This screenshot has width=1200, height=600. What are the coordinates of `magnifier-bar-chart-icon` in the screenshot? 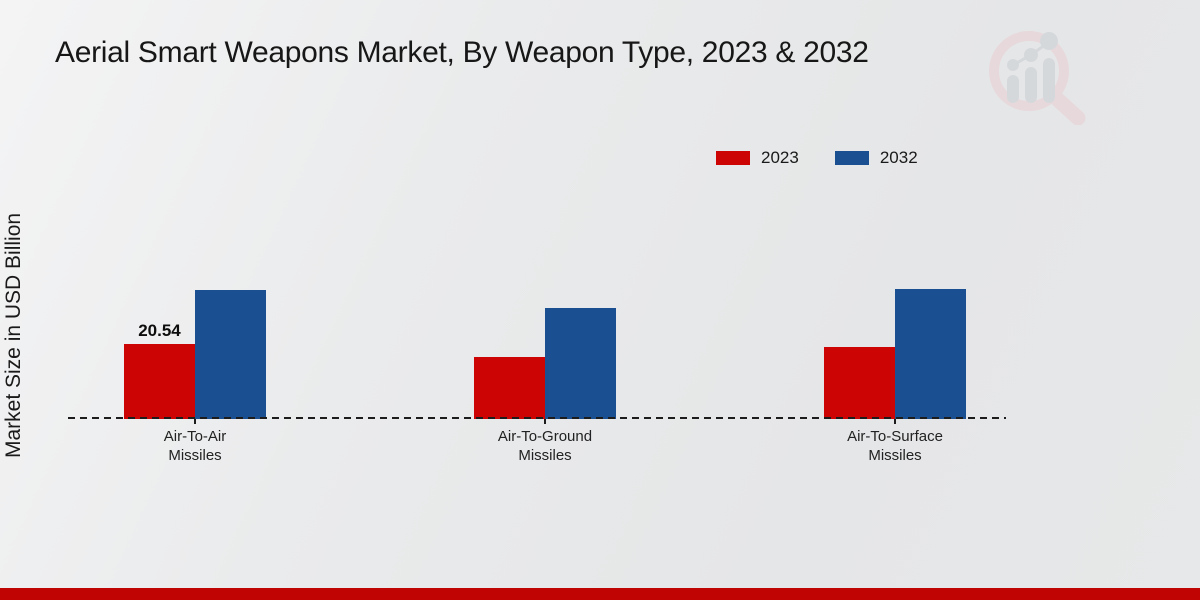 It's located at (1037, 78).